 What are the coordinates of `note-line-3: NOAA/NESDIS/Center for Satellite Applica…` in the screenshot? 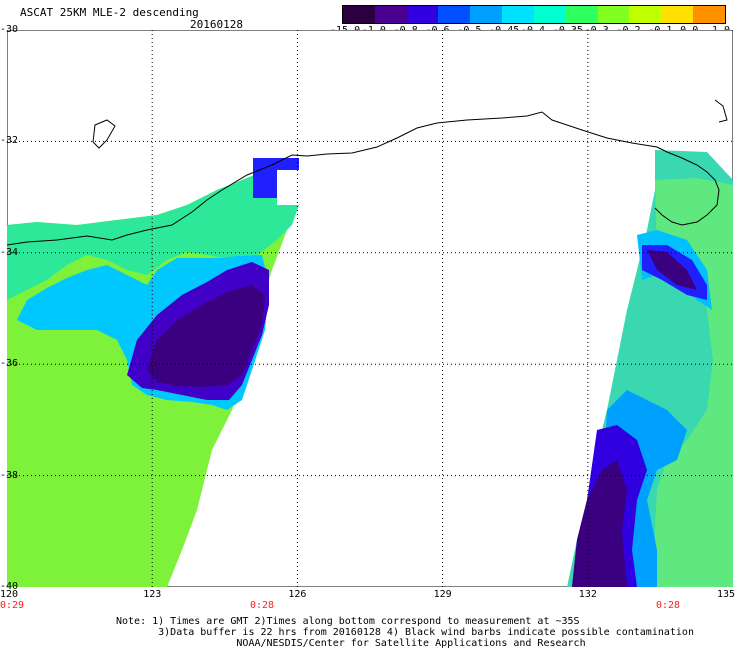 It's located at (351, 643).